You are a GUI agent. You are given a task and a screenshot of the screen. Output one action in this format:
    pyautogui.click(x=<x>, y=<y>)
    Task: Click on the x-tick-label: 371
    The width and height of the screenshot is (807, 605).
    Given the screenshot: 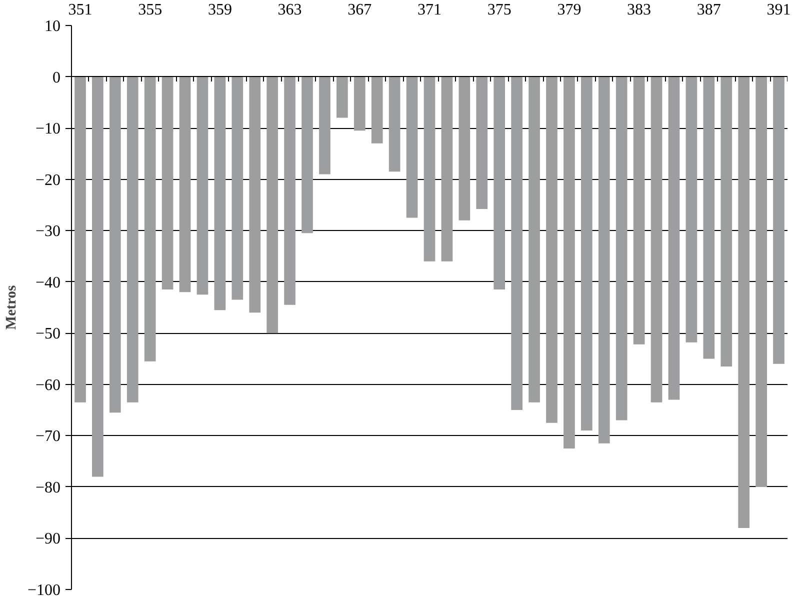 What is the action you would take?
    pyautogui.click(x=430, y=10)
    